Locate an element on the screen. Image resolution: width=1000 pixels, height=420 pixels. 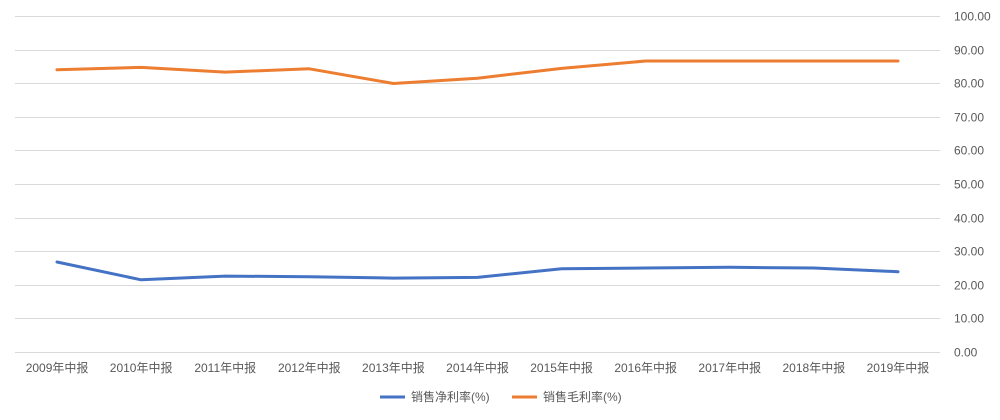
x-tick-label: 2014年中报 is located at coordinates (477, 367).